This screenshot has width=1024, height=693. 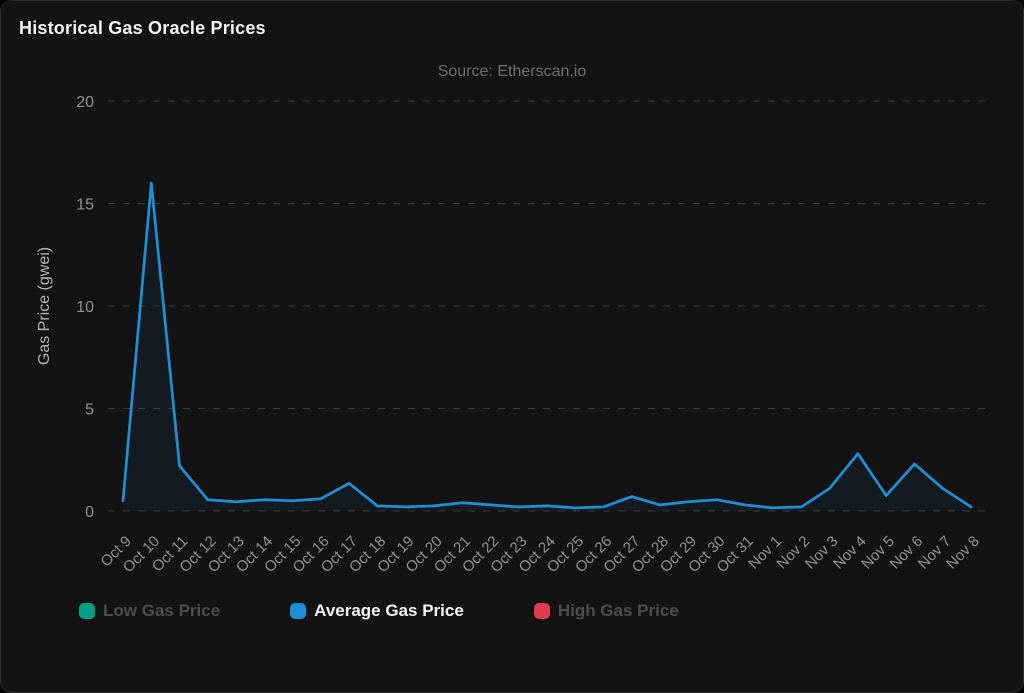 What do you see at coordinates (162, 610) in the screenshot?
I see `legend-label: Low Gas Price` at bounding box center [162, 610].